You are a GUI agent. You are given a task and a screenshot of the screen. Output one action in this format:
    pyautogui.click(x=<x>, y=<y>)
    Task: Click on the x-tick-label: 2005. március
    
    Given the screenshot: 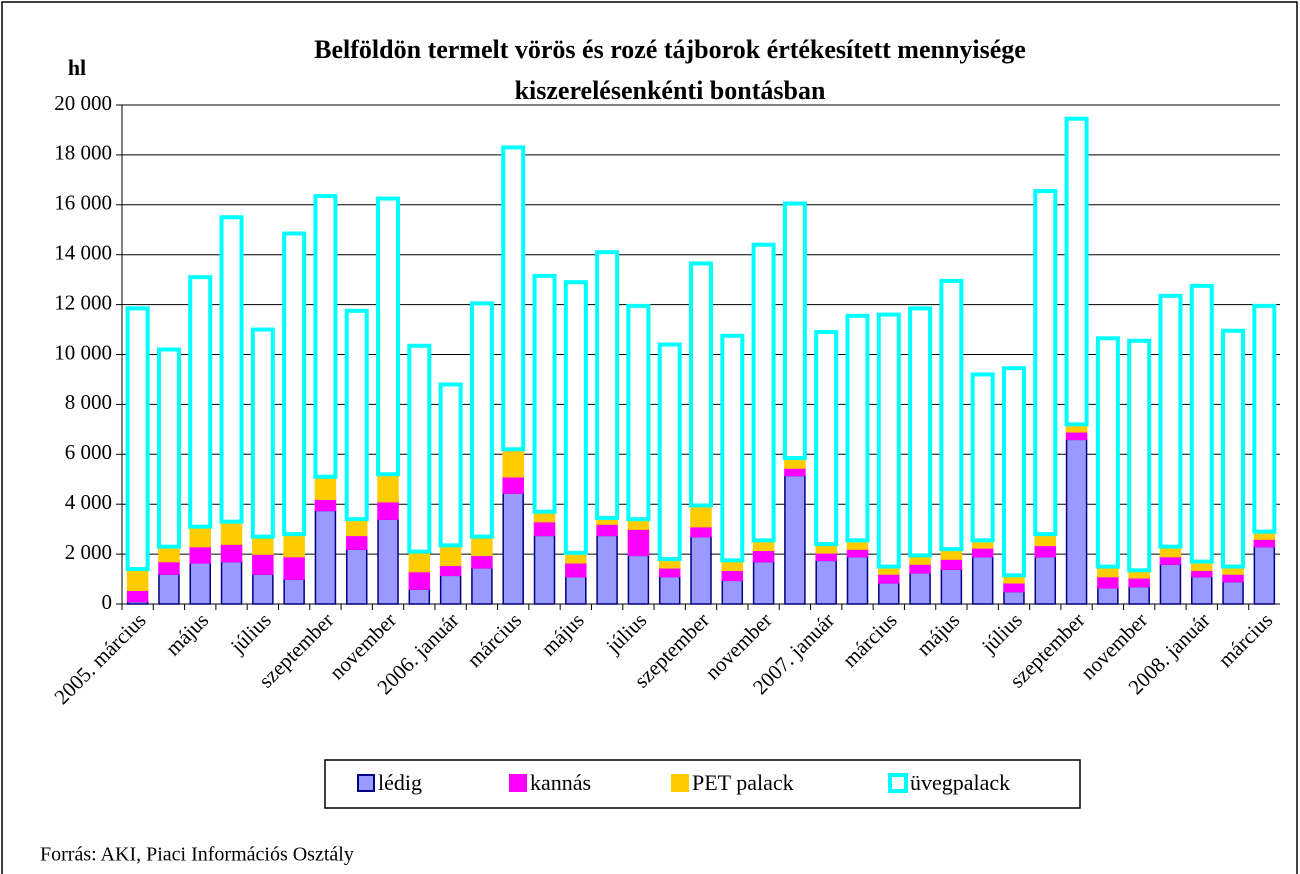 What is the action you would take?
    pyautogui.click(x=99, y=658)
    